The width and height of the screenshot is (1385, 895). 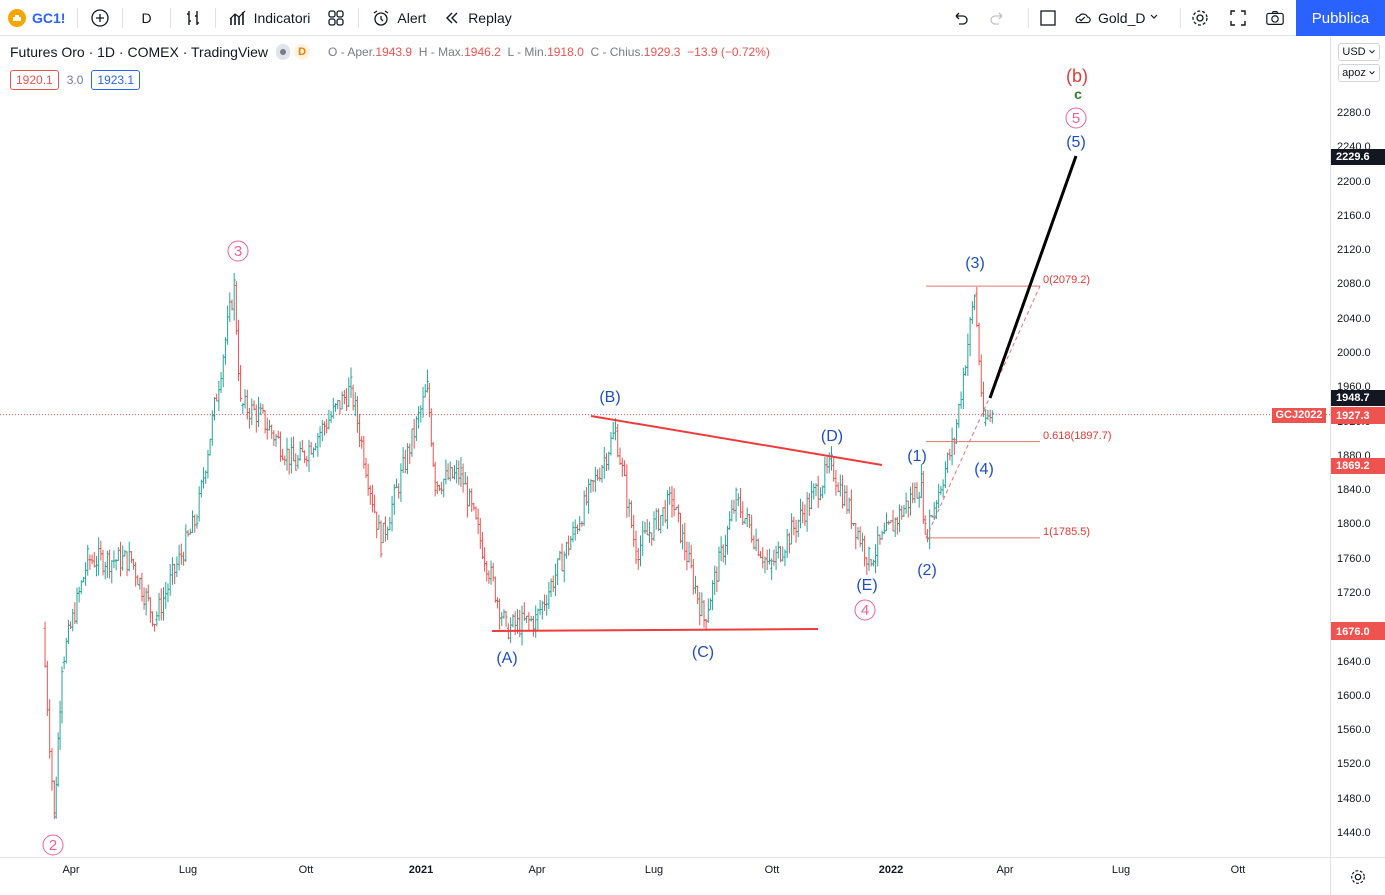 I want to click on settings-button, so click(x=1200, y=18).